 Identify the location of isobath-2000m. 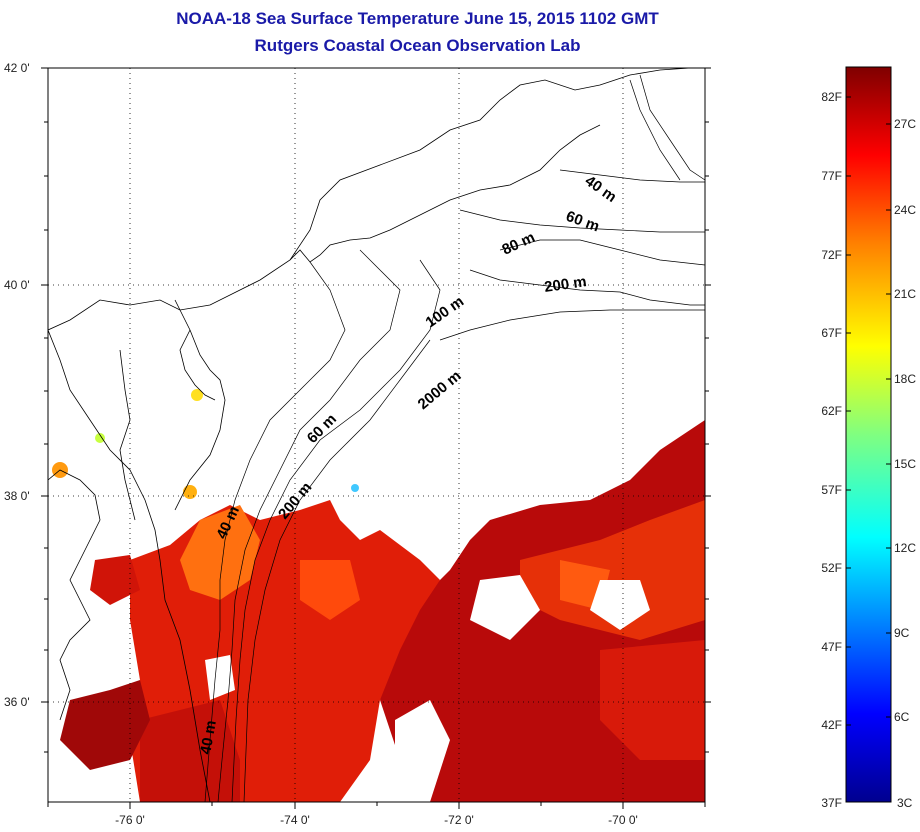
(572, 325).